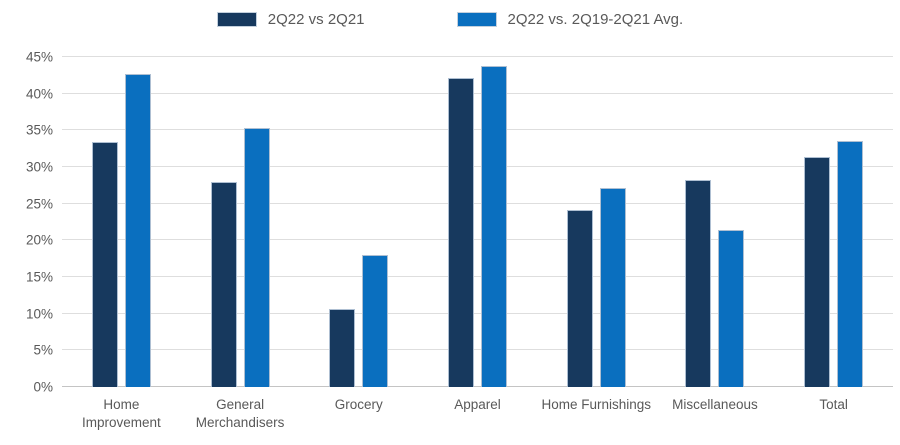 The image size is (900, 445). I want to click on x-category-label: Miscellaneous, so click(715, 404).